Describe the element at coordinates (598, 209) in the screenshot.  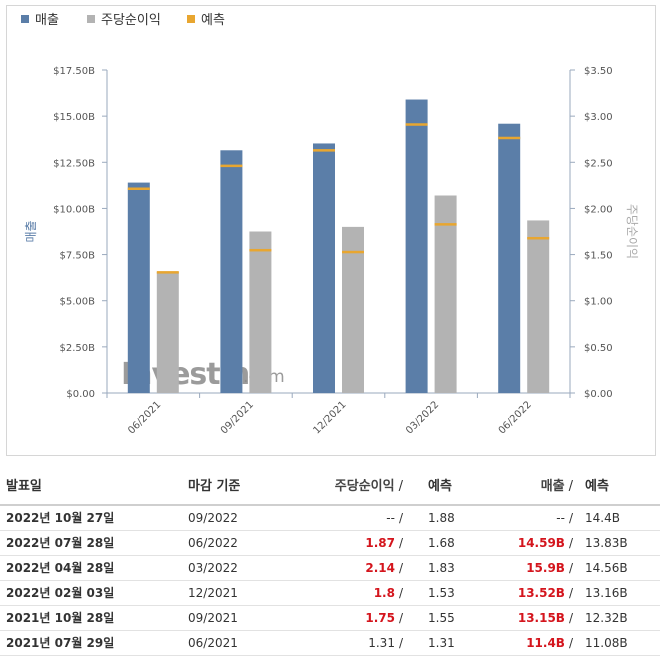
I see `right-tick-label: $2.00` at that location.